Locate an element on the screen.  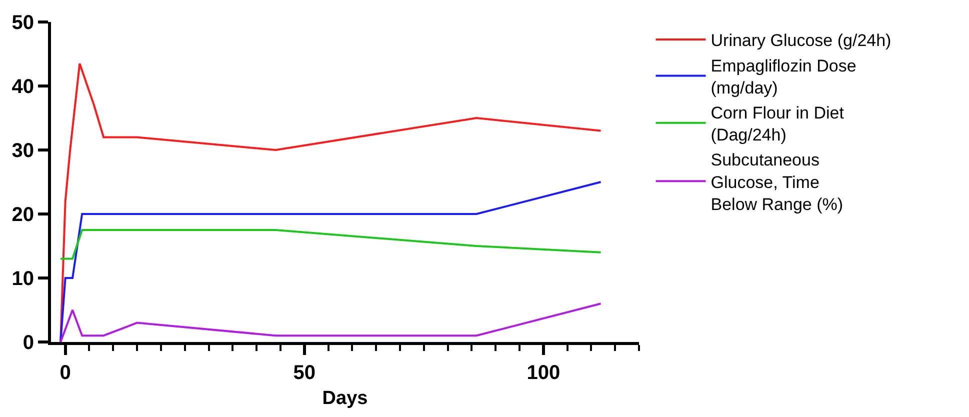
x-axis-title: Days is located at coordinates (345, 398).